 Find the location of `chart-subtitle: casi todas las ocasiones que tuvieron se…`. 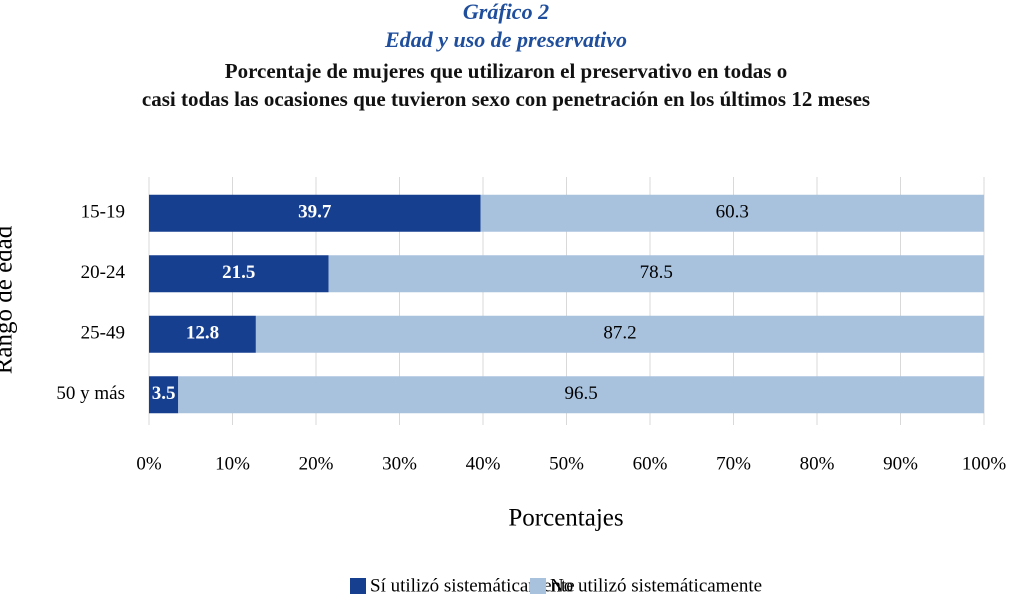

chart-subtitle: casi todas las ocasiones que tuvieron se… is located at coordinates (506, 99).